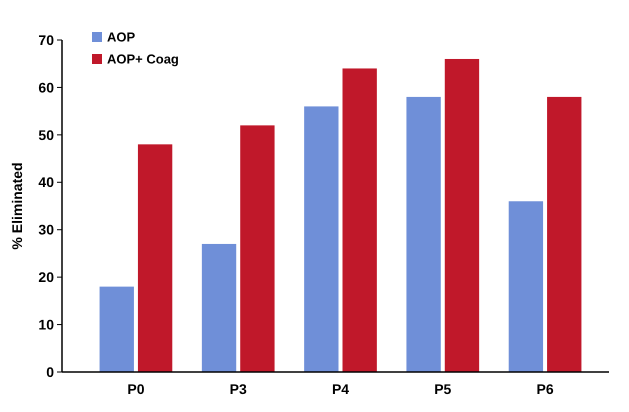  Describe the element at coordinates (443, 389) in the screenshot. I see `x-tick-label: P5` at that location.